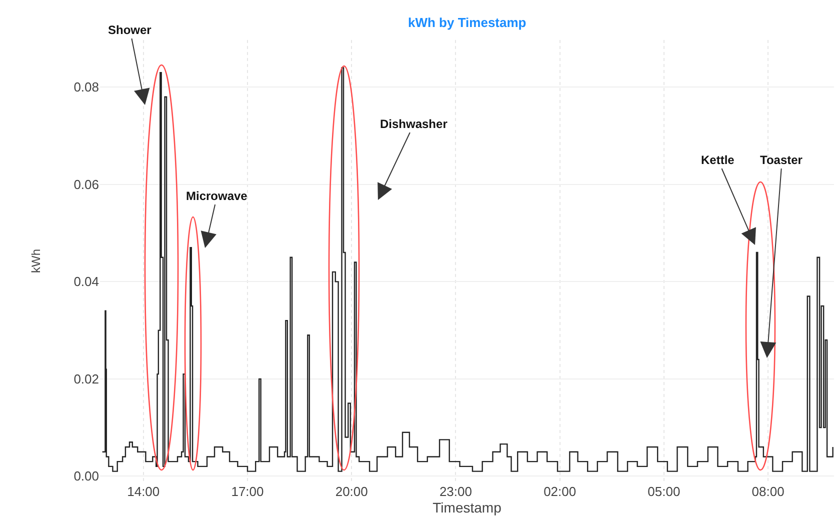 The image size is (836, 527). I want to click on text: Shower, so click(130, 30).